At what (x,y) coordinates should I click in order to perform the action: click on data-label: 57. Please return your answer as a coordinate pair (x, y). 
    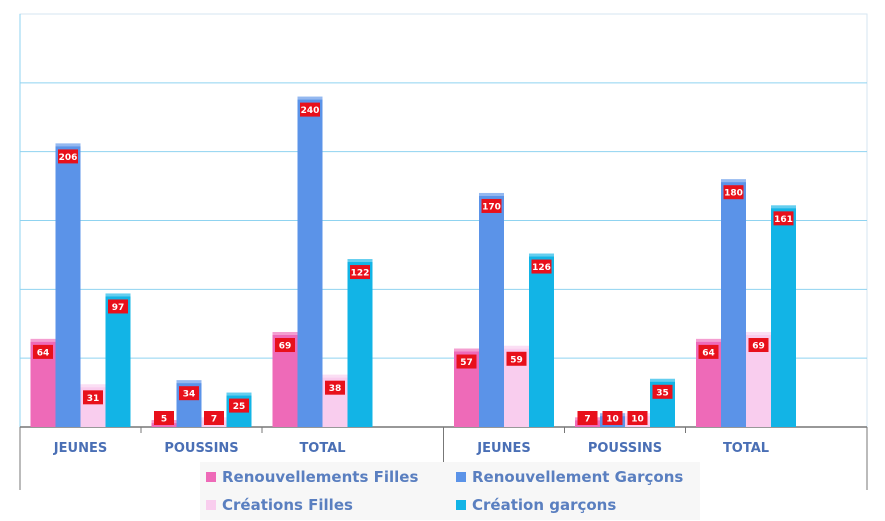
    Looking at the image, I should click on (466, 363).